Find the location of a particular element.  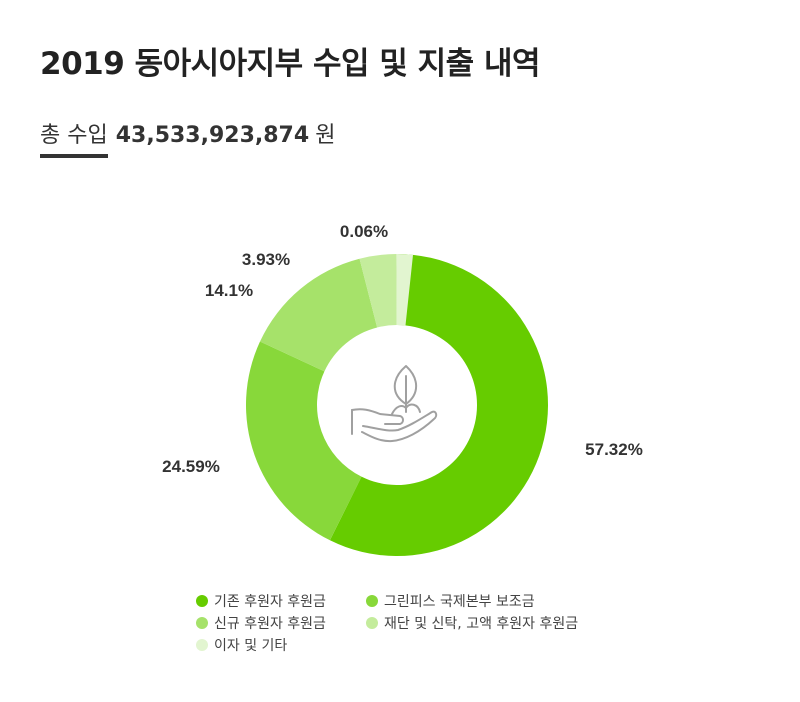

value-label: 57.32% is located at coordinates (614, 449).